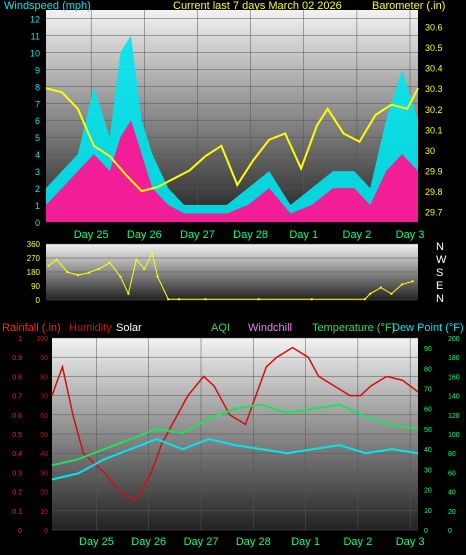 Image resolution: width=466 pixels, height=555 pixels. I want to click on temperature-y-tick: 30, so click(428, 470).